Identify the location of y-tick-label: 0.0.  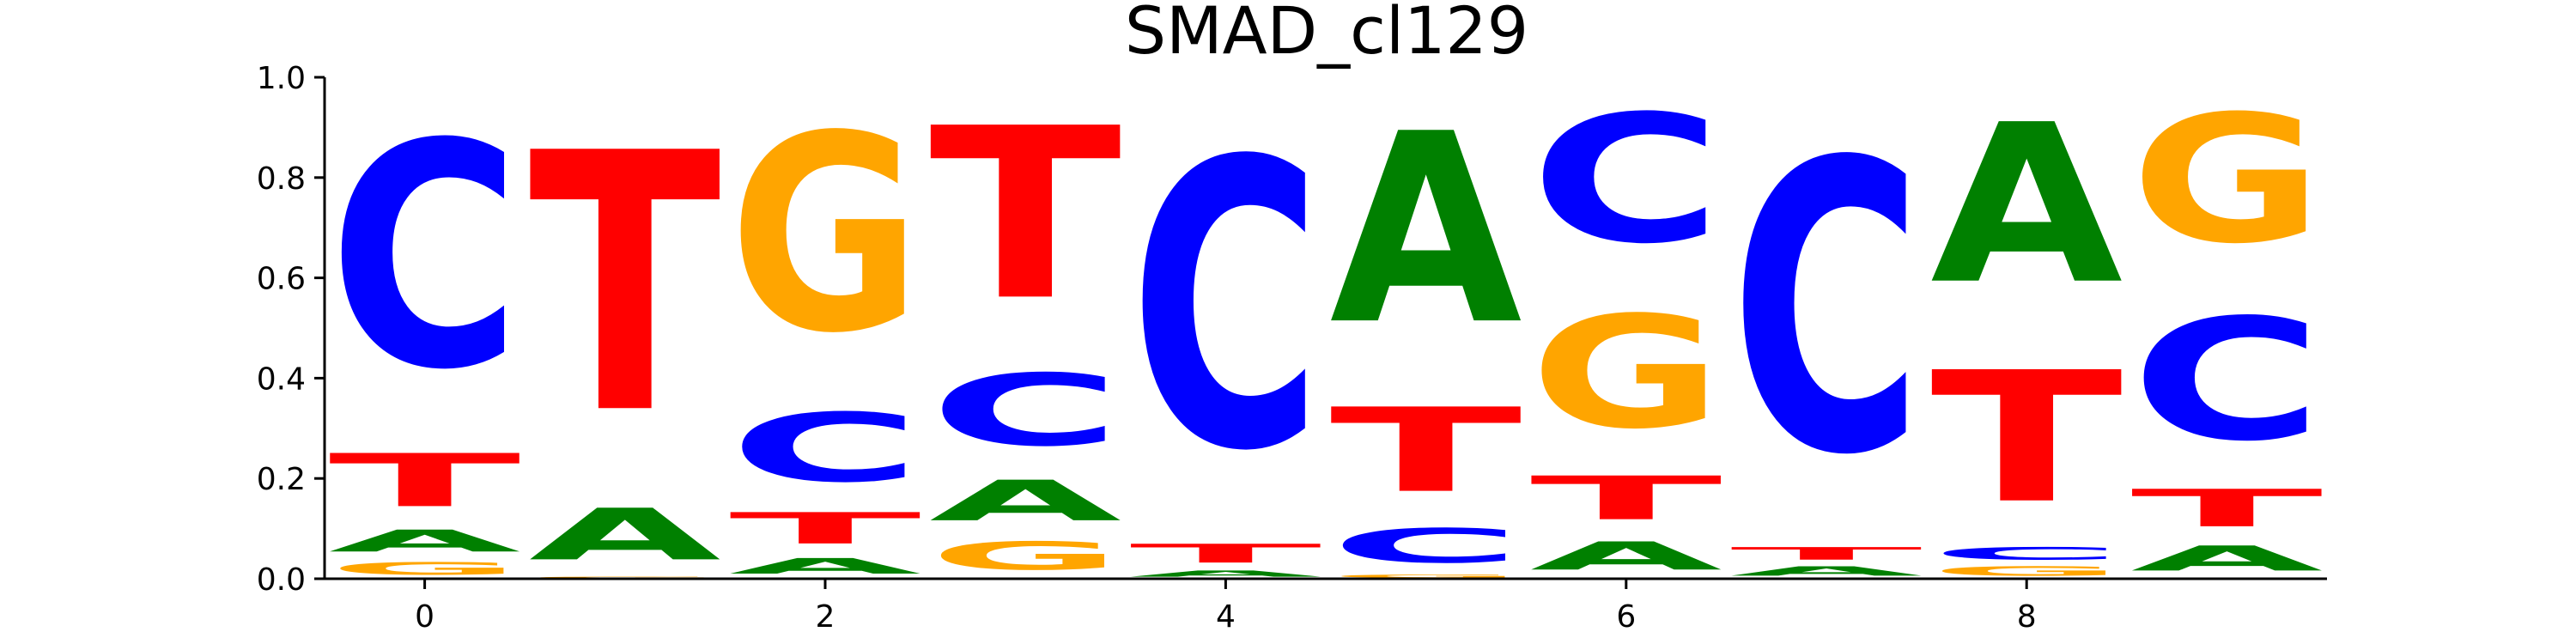
(281, 580).